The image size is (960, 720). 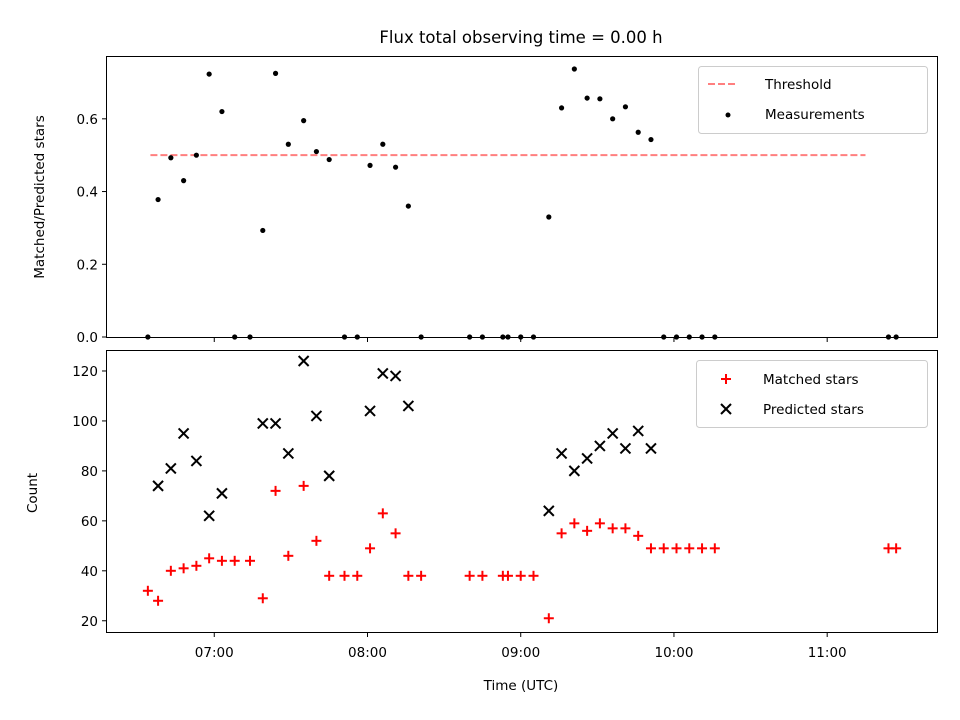 What do you see at coordinates (726, 379) in the screenshot?
I see `legend-matched-swatch` at bounding box center [726, 379].